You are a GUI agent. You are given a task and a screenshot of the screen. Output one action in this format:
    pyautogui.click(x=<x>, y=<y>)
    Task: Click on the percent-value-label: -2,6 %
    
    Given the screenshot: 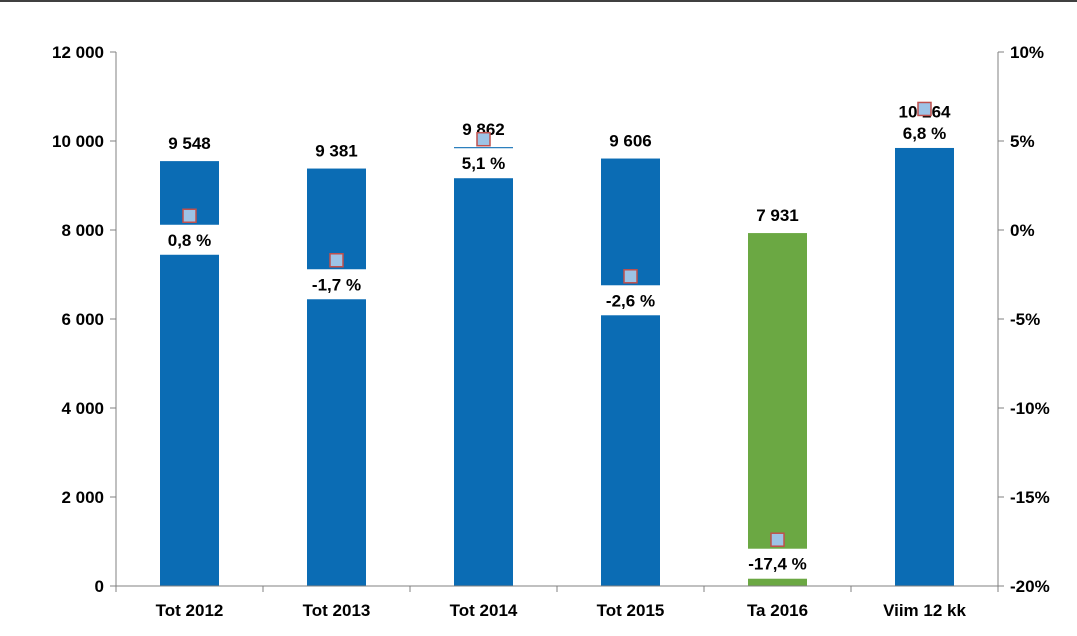 What is the action you would take?
    pyautogui.click(x=630, y=300)
    